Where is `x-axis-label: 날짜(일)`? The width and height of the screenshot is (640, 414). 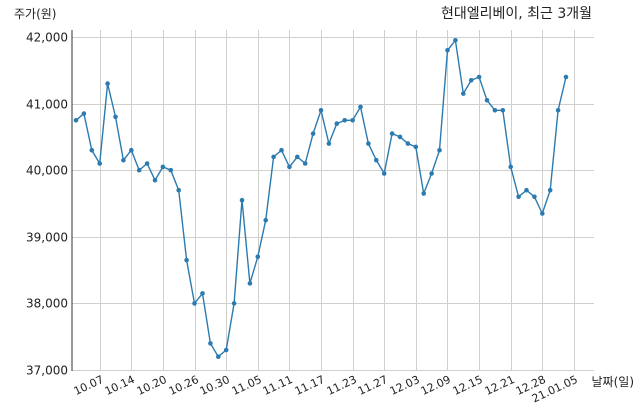 x-axis-label: 날짜(일) is located at coordinates (613, 382).